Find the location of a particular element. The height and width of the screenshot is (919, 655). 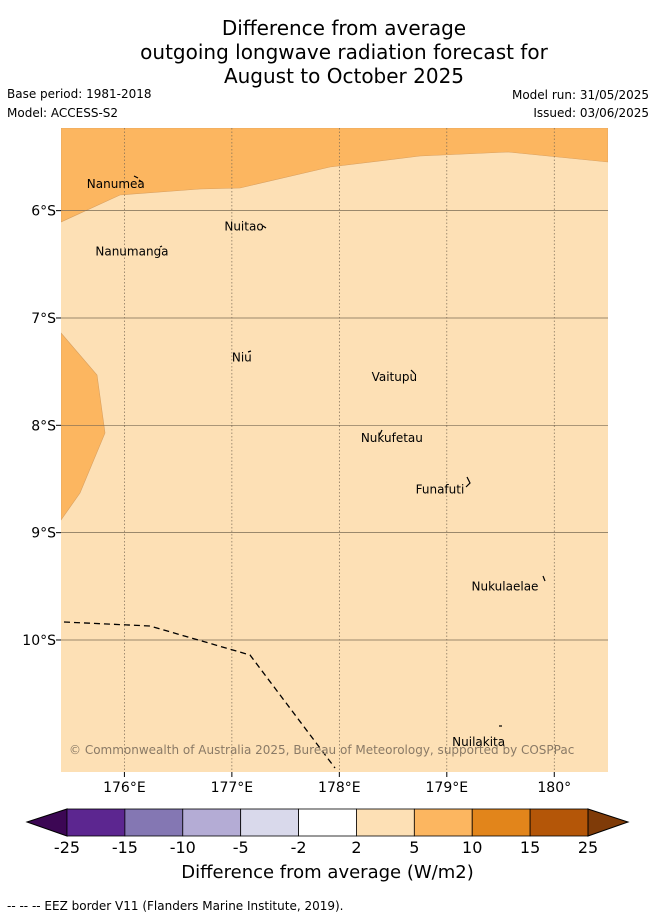

base-period-text: Base period: 1981-2018 is located at coordinates (79, 94).